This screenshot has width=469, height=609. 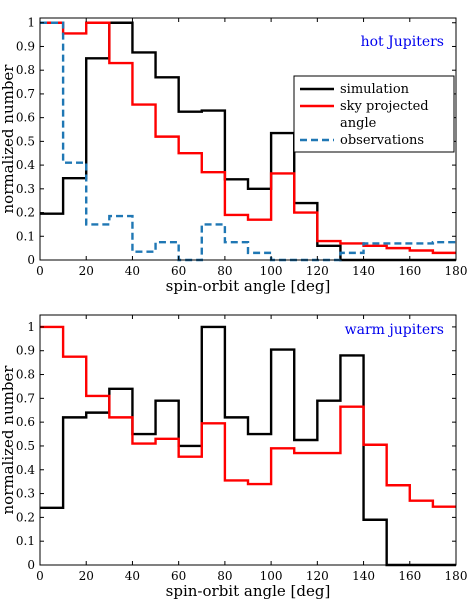 What do you see at coordinates (375, 89) in the screenshot?
I see `legend-label: simulation` at bounding box center [375, 89].